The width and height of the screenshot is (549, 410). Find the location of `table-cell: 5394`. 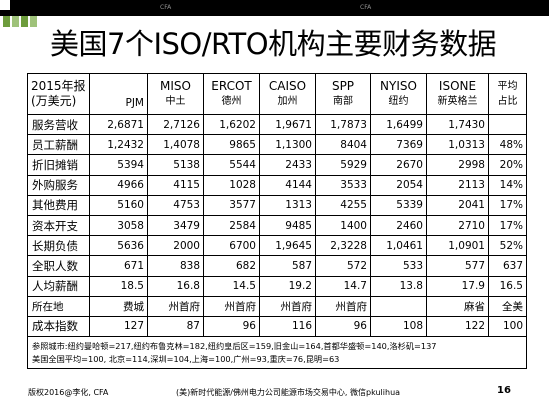

table-cell: 5394 is located at coordinates (118, 165).